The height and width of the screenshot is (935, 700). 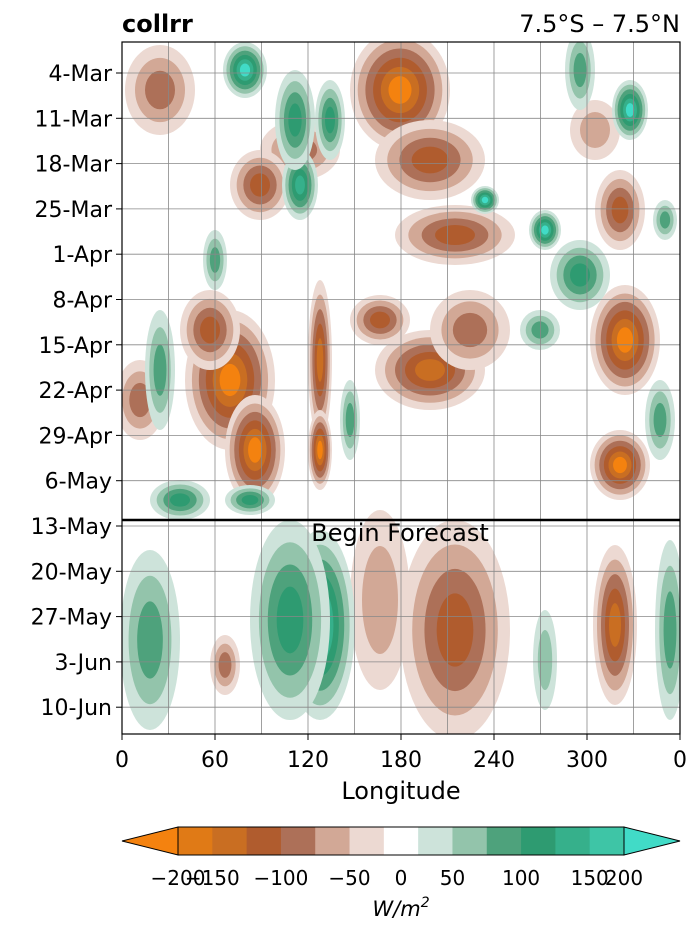 What do you see at coordinates (74, 210) in the screenshot?
I see `y-tick-label: 25-Mar` at bounding box center [74, 210].